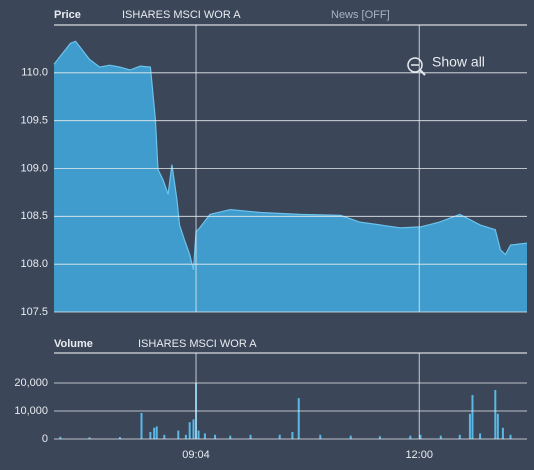 The height and width of the screenshot is (470, 534). What do you see at coordinates (415, 65) in the screenshot?
I see `zoom-icon` at bounding box center [415, 65].